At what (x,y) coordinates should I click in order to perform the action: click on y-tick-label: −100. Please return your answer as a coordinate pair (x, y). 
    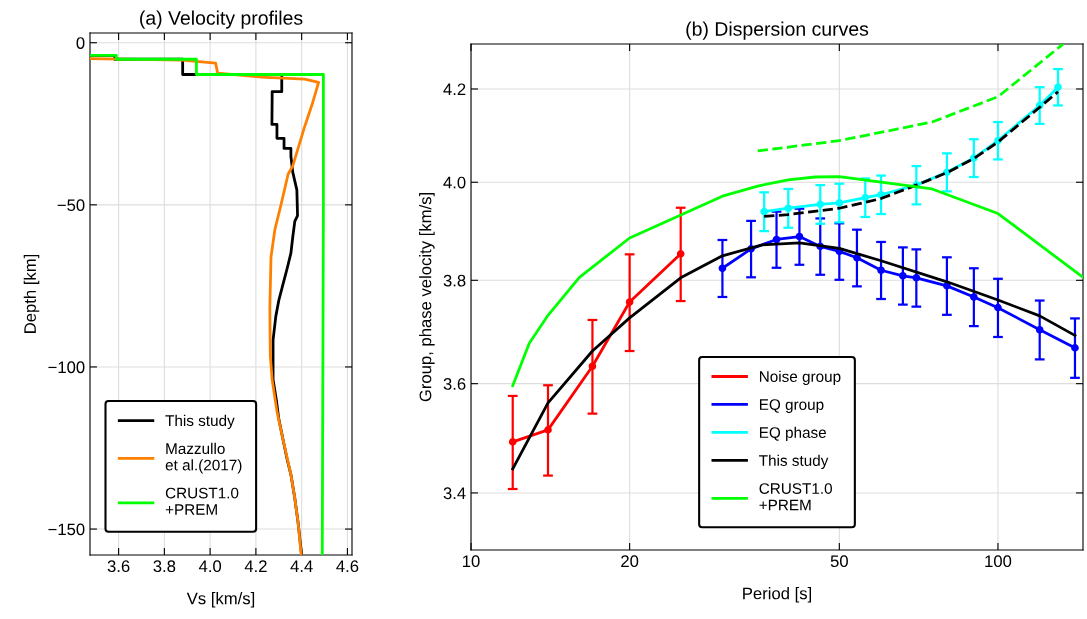
    Looking at the image, I should click on (66, 367).